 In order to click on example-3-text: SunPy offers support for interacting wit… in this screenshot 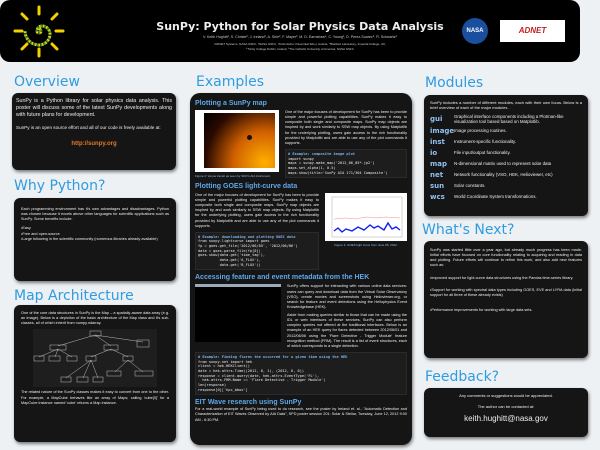, I will do `click(347, 296)`.